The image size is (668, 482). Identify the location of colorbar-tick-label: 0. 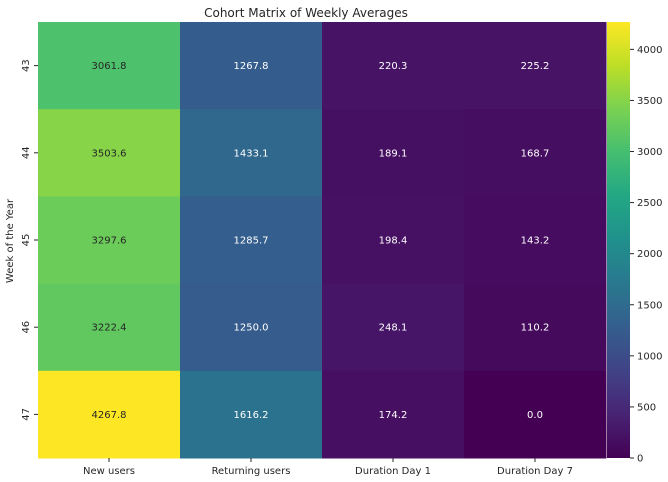
(640, 459).